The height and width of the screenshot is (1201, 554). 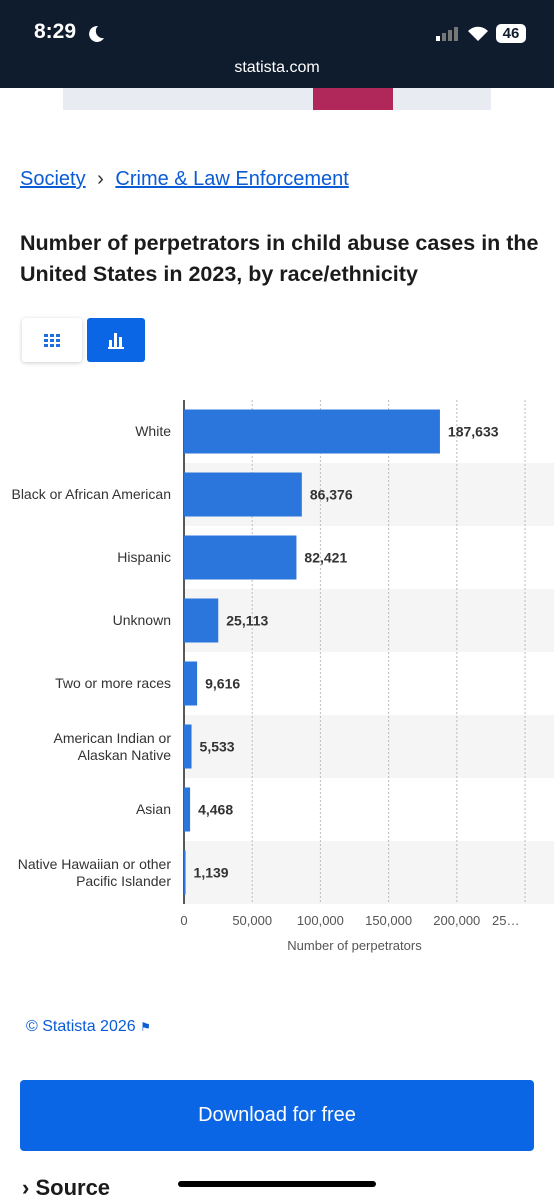 What do you see at coordinates (247, 621) in the screenshot?
I see `value-label: 25,113` at bounding box center [247, 621].